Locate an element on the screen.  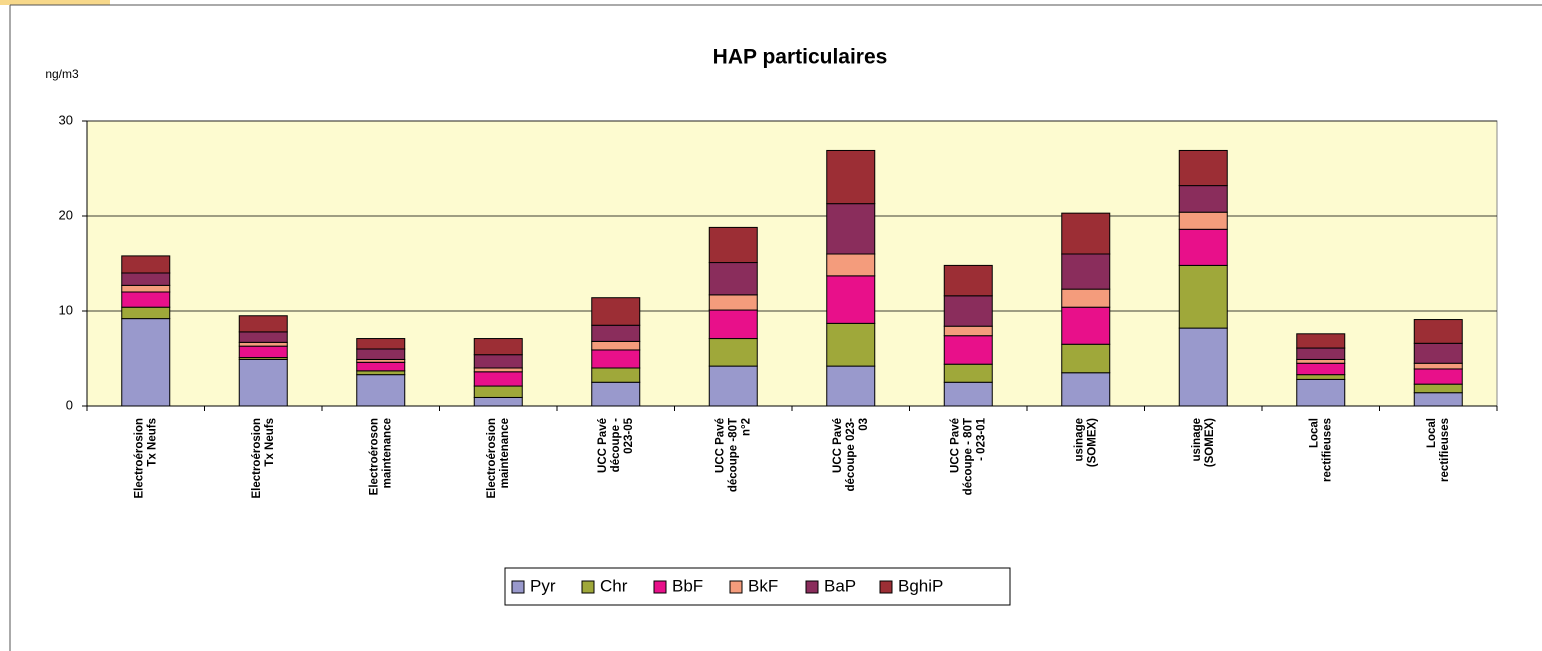
x-tick-label: découpe 023- is located at coordinates (851, 455).